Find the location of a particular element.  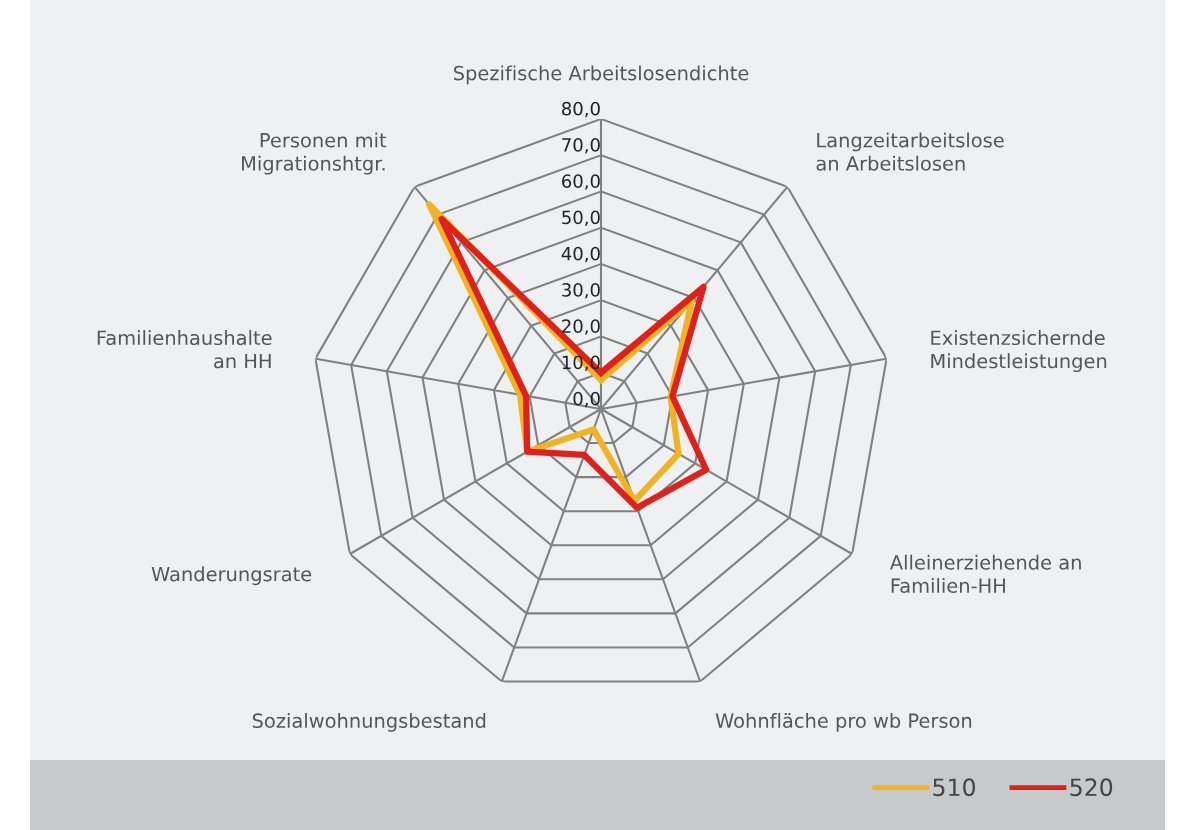

y-tick-label: 30,0 is located at coordinates (581, 291).